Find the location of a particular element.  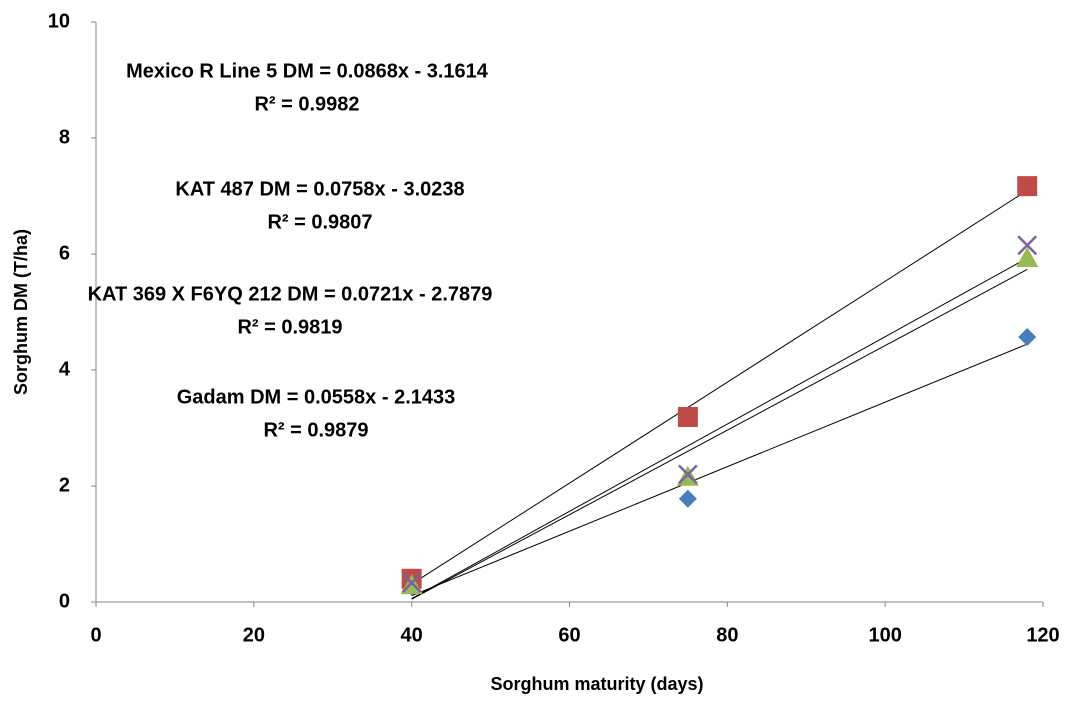

y-tick-label: 6 is located at coordinates (64, 253).